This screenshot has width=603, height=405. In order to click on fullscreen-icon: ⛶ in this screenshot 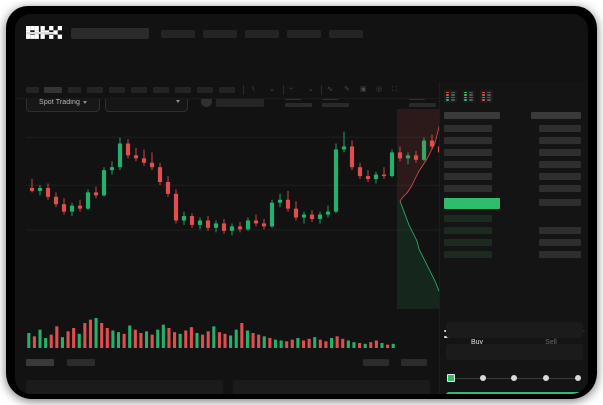, I will do `click(394, 89)`.